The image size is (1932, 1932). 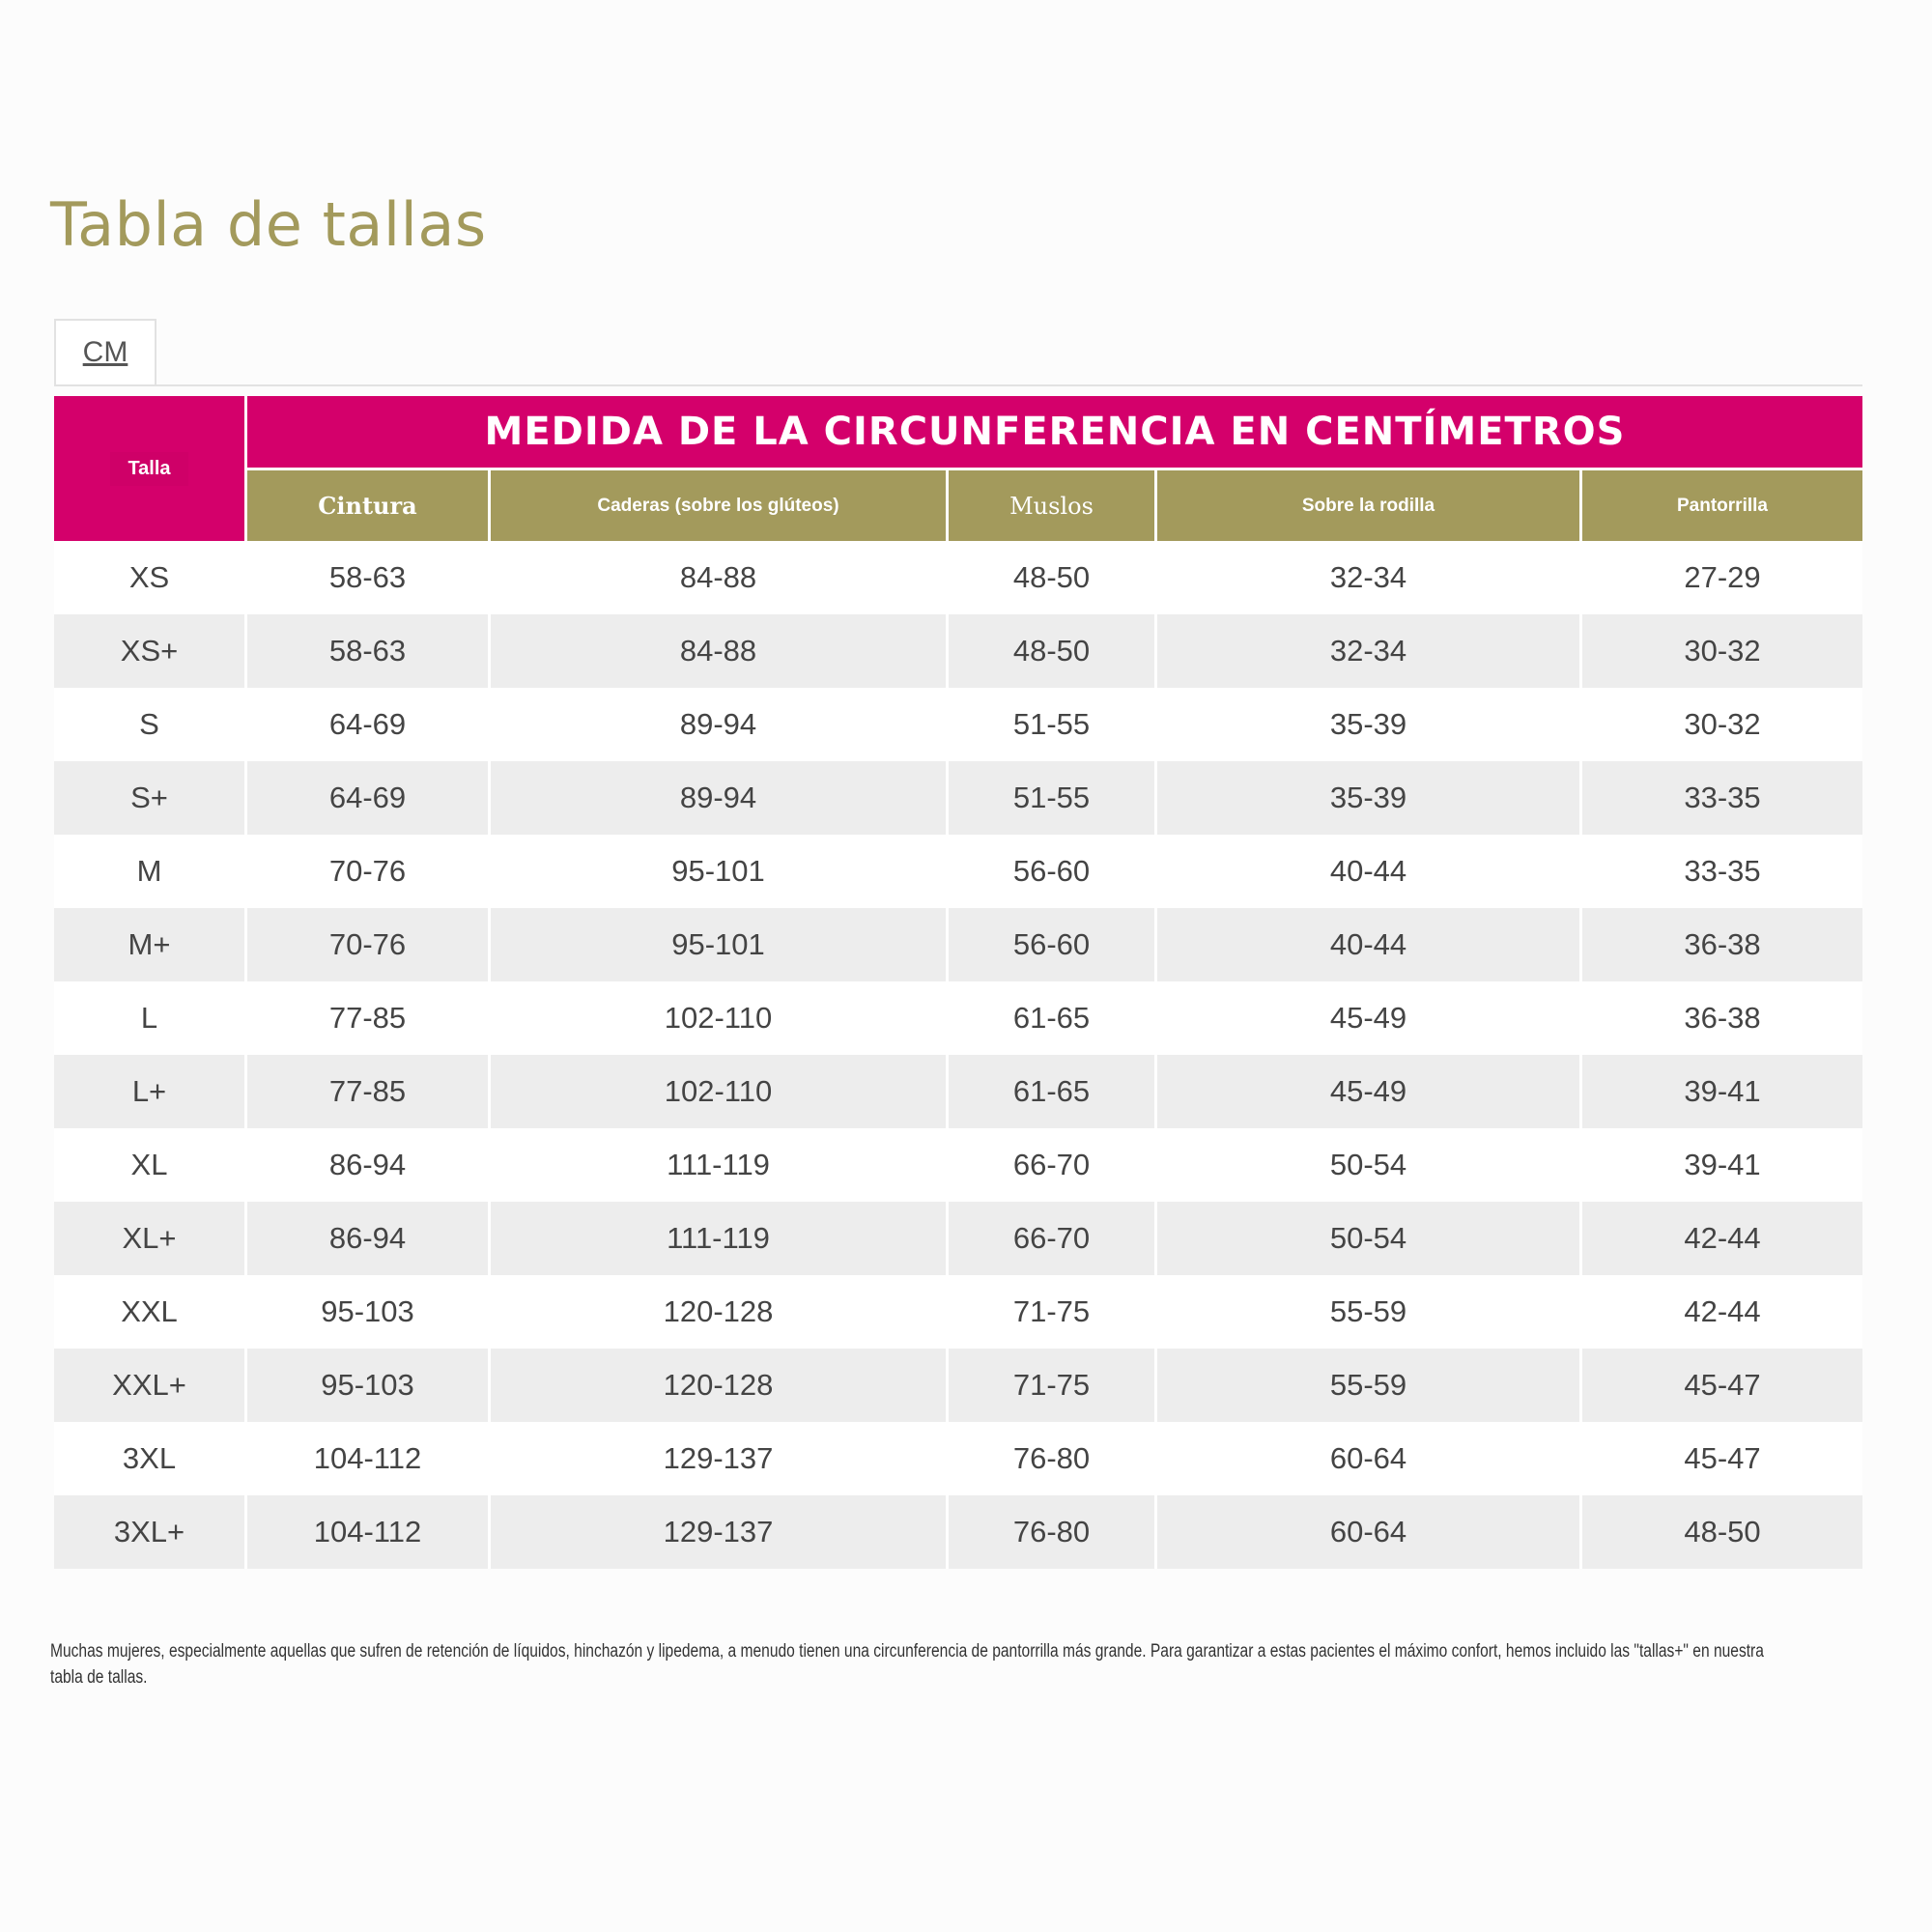 What do you see at coordinates (150, 871) in the screenshot?
I see `size-cell: M` at bounding box center [150, 871].